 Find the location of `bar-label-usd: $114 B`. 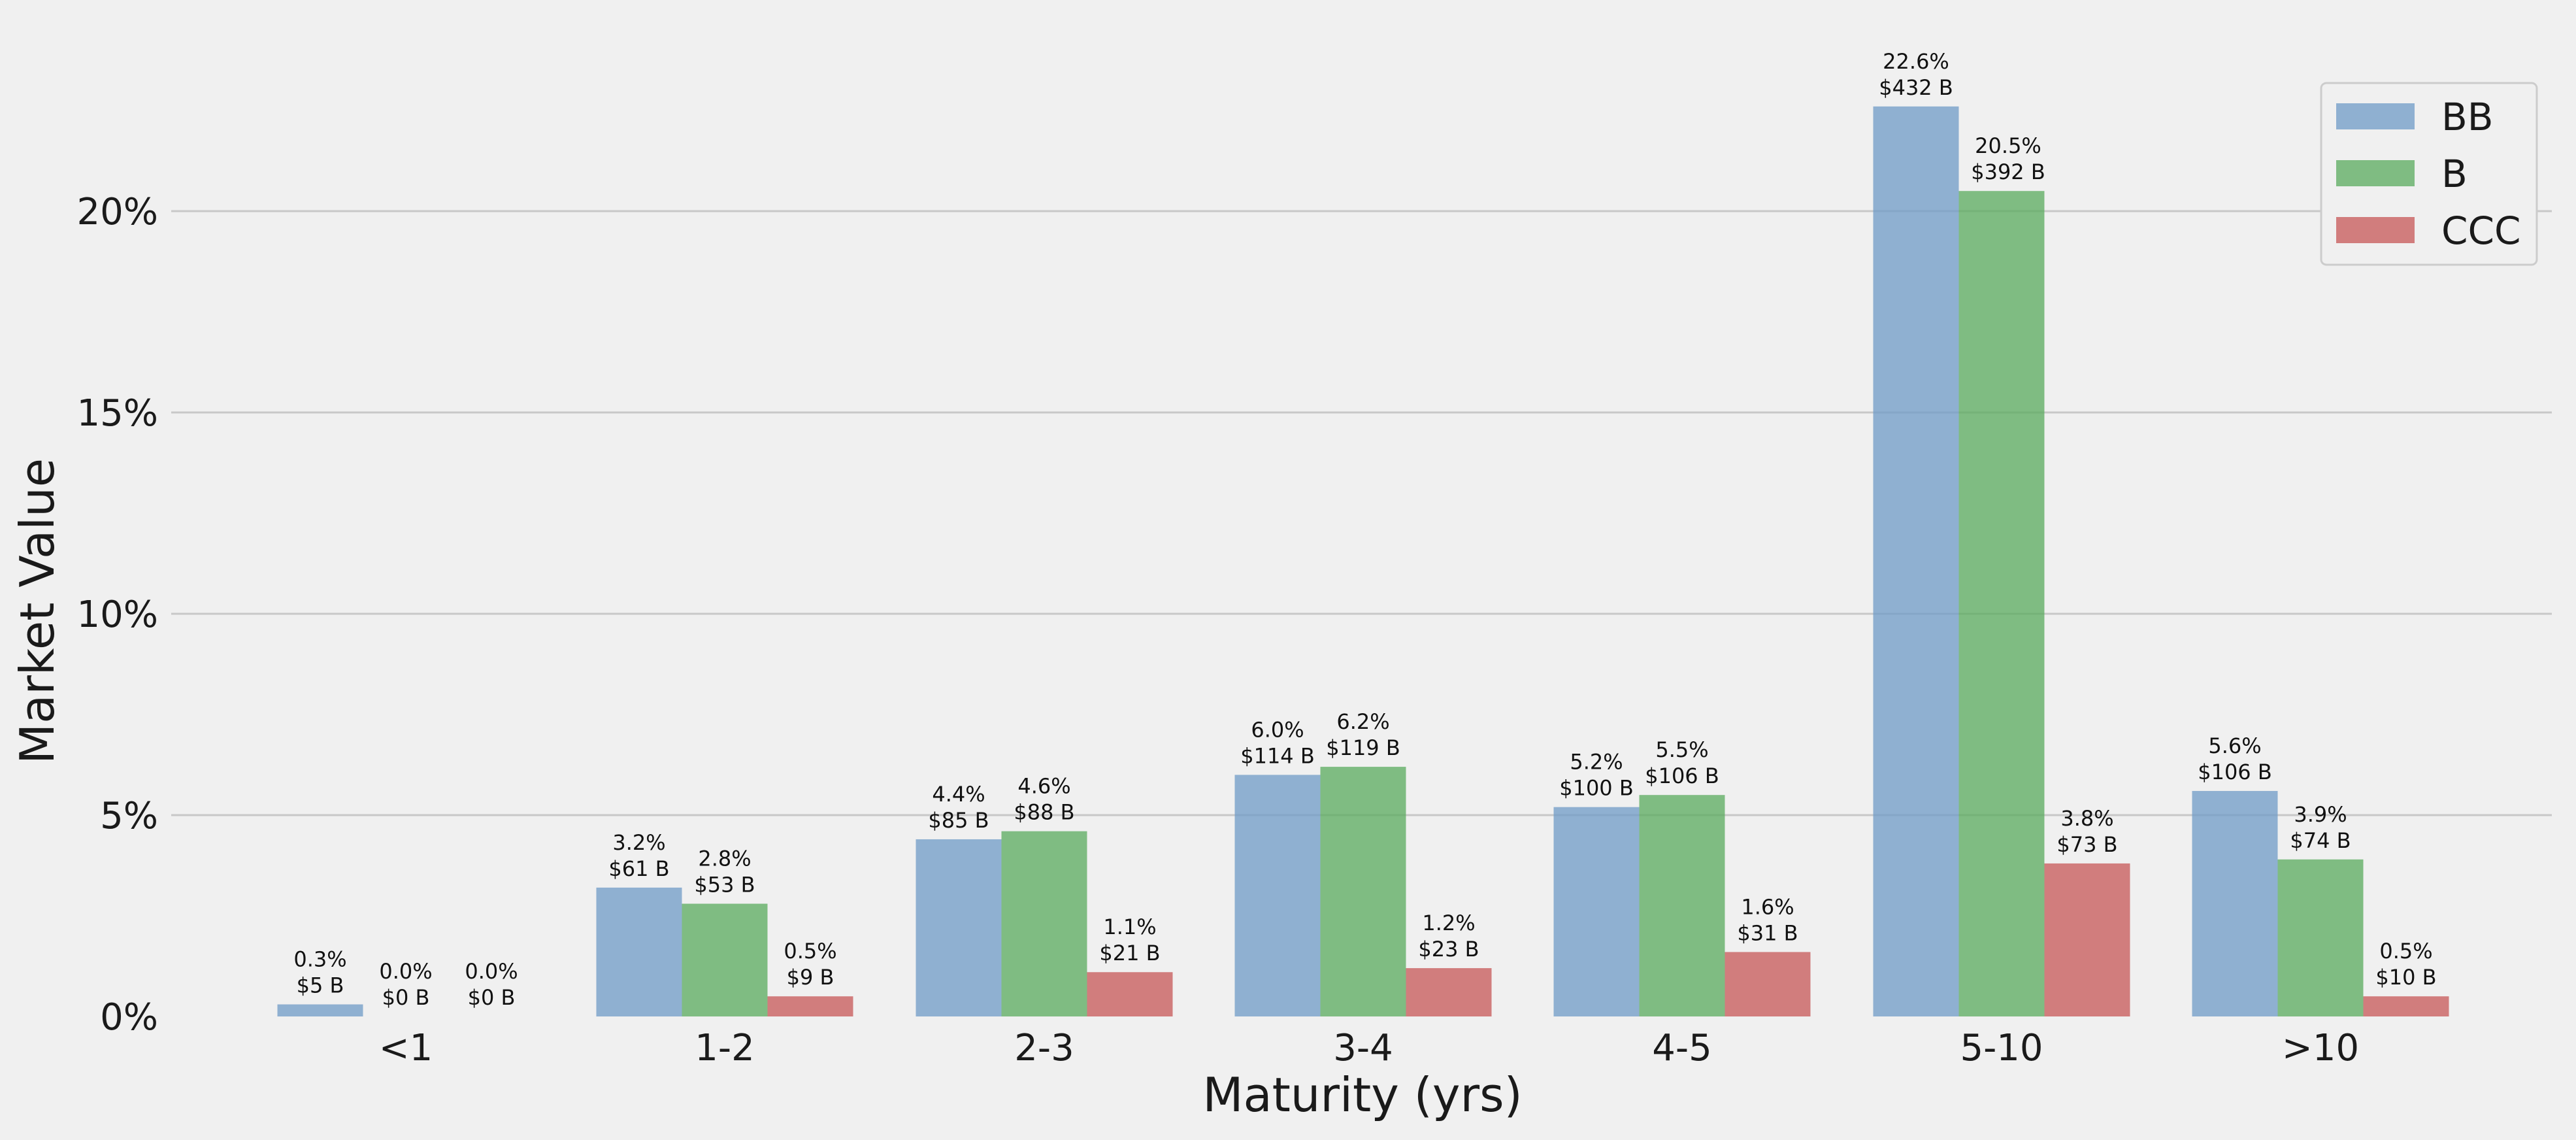

bar-label-usd: $114 B is located at coordinates (1277, 755).